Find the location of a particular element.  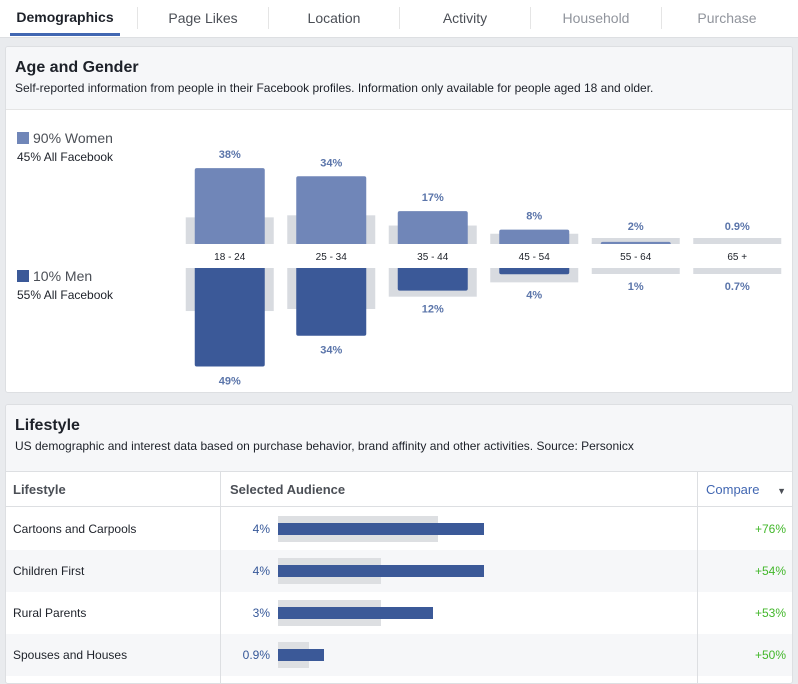

lifestyle-row-compare: +54% is located at coordinates (770, 571).